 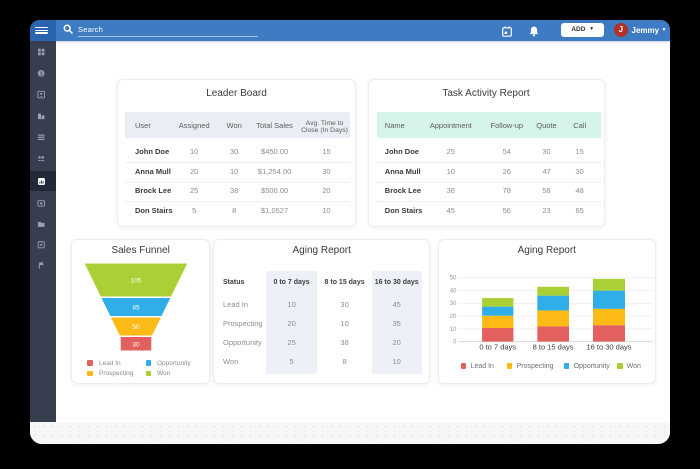 I want to click on svg-text: 0, so click(x=455, y=343).